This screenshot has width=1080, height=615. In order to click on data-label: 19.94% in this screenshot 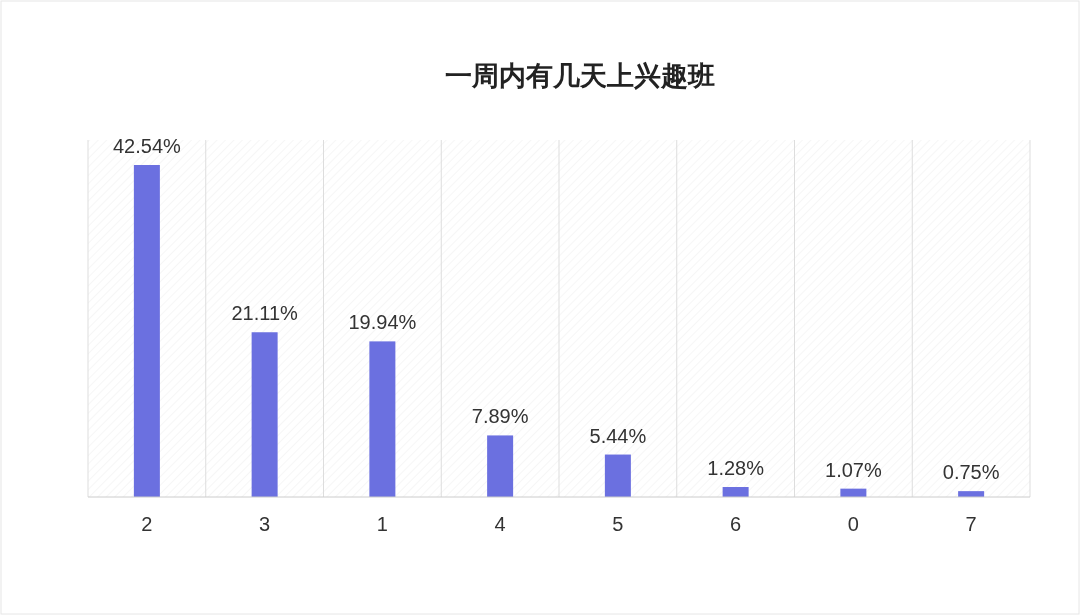, I will do `click(382, 322)`.